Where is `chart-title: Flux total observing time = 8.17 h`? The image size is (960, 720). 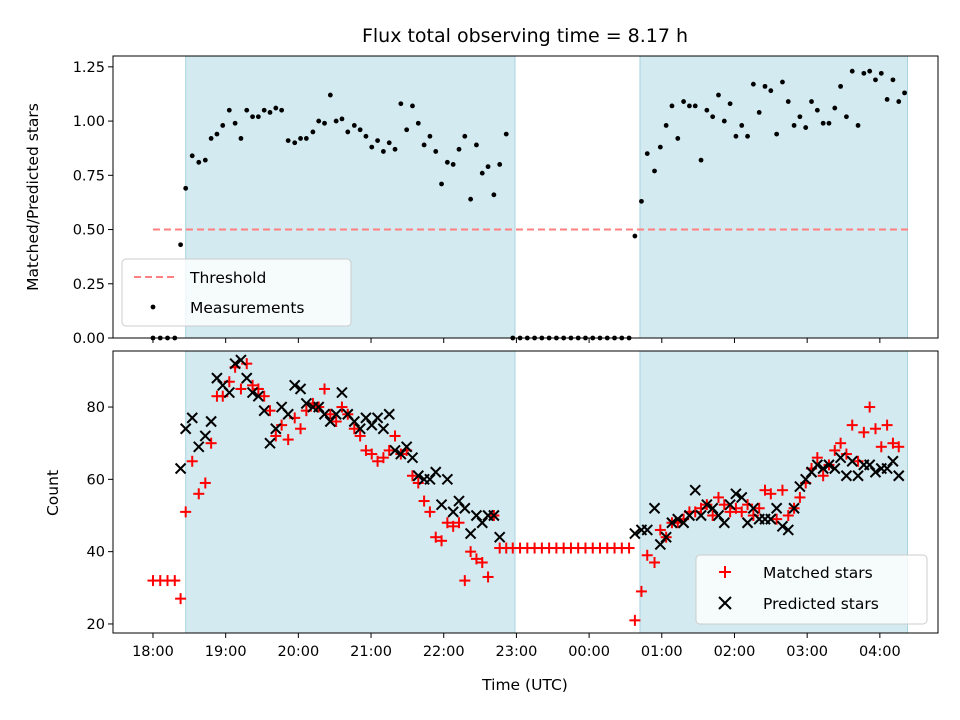 chart-title: Flux total observing time = 8.17 h is located at coordinates (525, 36).